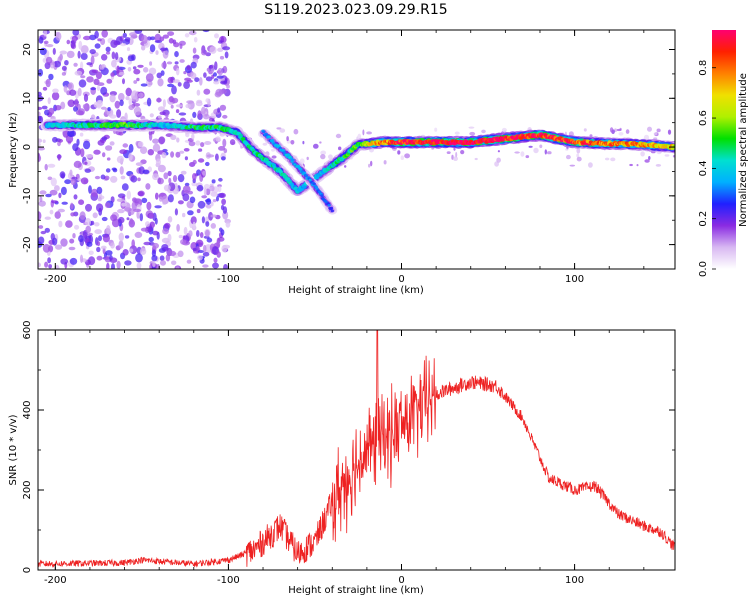 This screenshot has width=750, height=600. What do you see at coordinates (355, 10) in the screenshot?
I see `figure-title: S119.2023.023.09.29.R15` at bounding box center [355, 10].